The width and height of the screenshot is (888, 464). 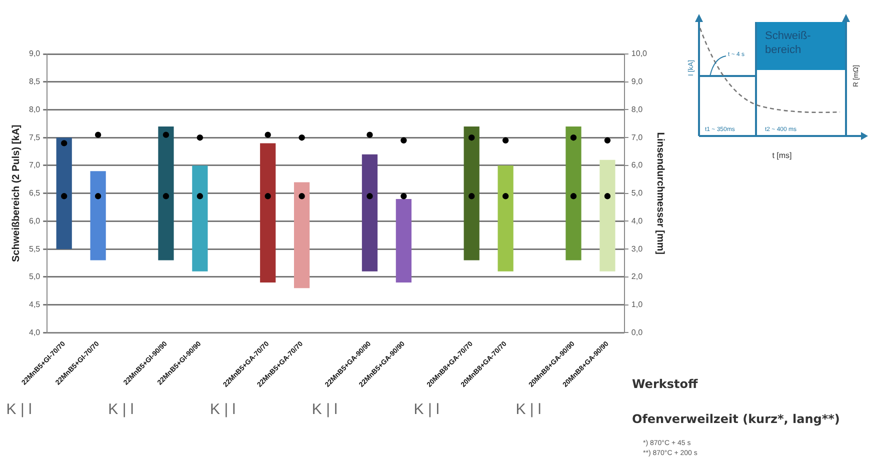 What do you see at coordinates (660, 193) in the screenshot?
I see `y2-axis-title: Linsendurchmesser [mm]` at bounding box center [660, 193].